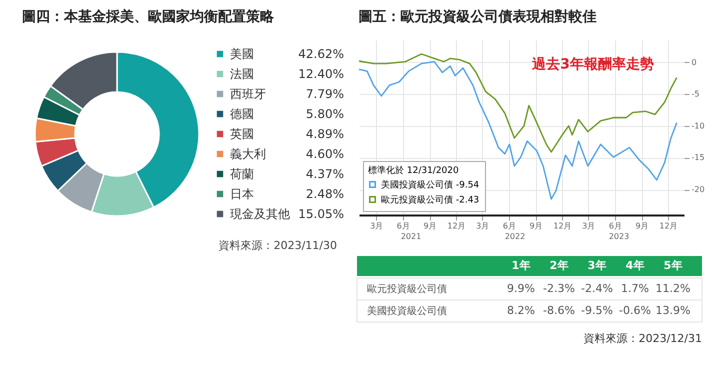  What do you see at coordinates (242, 114) in the screenshot?
I see `legend-label: 德國` at bounding box center [242, 114].